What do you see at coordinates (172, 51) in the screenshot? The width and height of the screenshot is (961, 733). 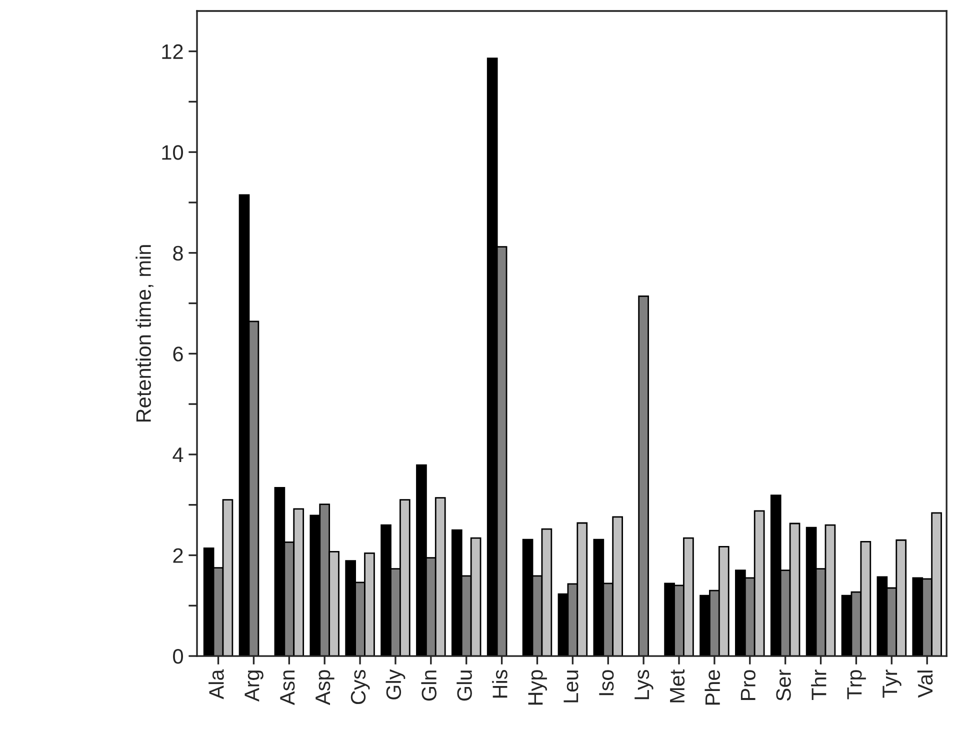 I see `y-tick-label: 12` at bounding box center [172, 51].